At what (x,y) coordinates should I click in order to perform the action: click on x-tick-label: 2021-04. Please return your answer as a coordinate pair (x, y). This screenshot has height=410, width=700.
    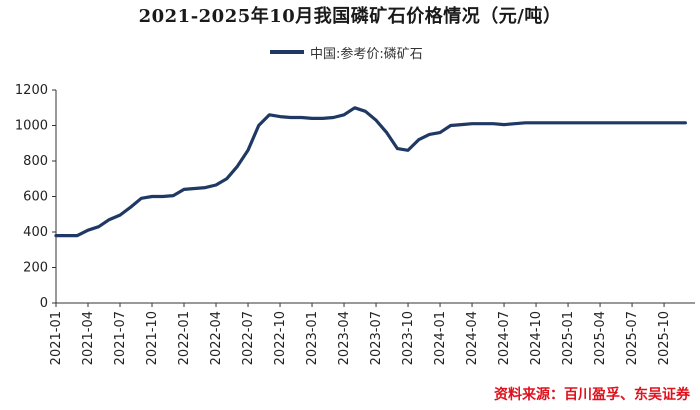
    Looking at the image, I should click on (88, 338).